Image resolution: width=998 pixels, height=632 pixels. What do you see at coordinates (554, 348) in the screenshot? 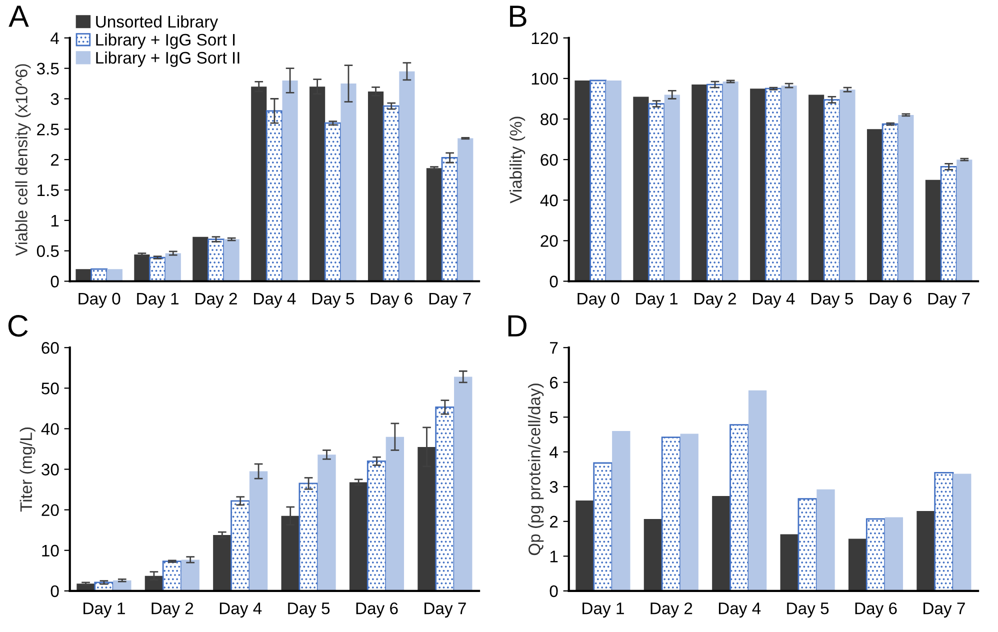
I see `y-tick-label: 7` at bounding box center [554, 348].